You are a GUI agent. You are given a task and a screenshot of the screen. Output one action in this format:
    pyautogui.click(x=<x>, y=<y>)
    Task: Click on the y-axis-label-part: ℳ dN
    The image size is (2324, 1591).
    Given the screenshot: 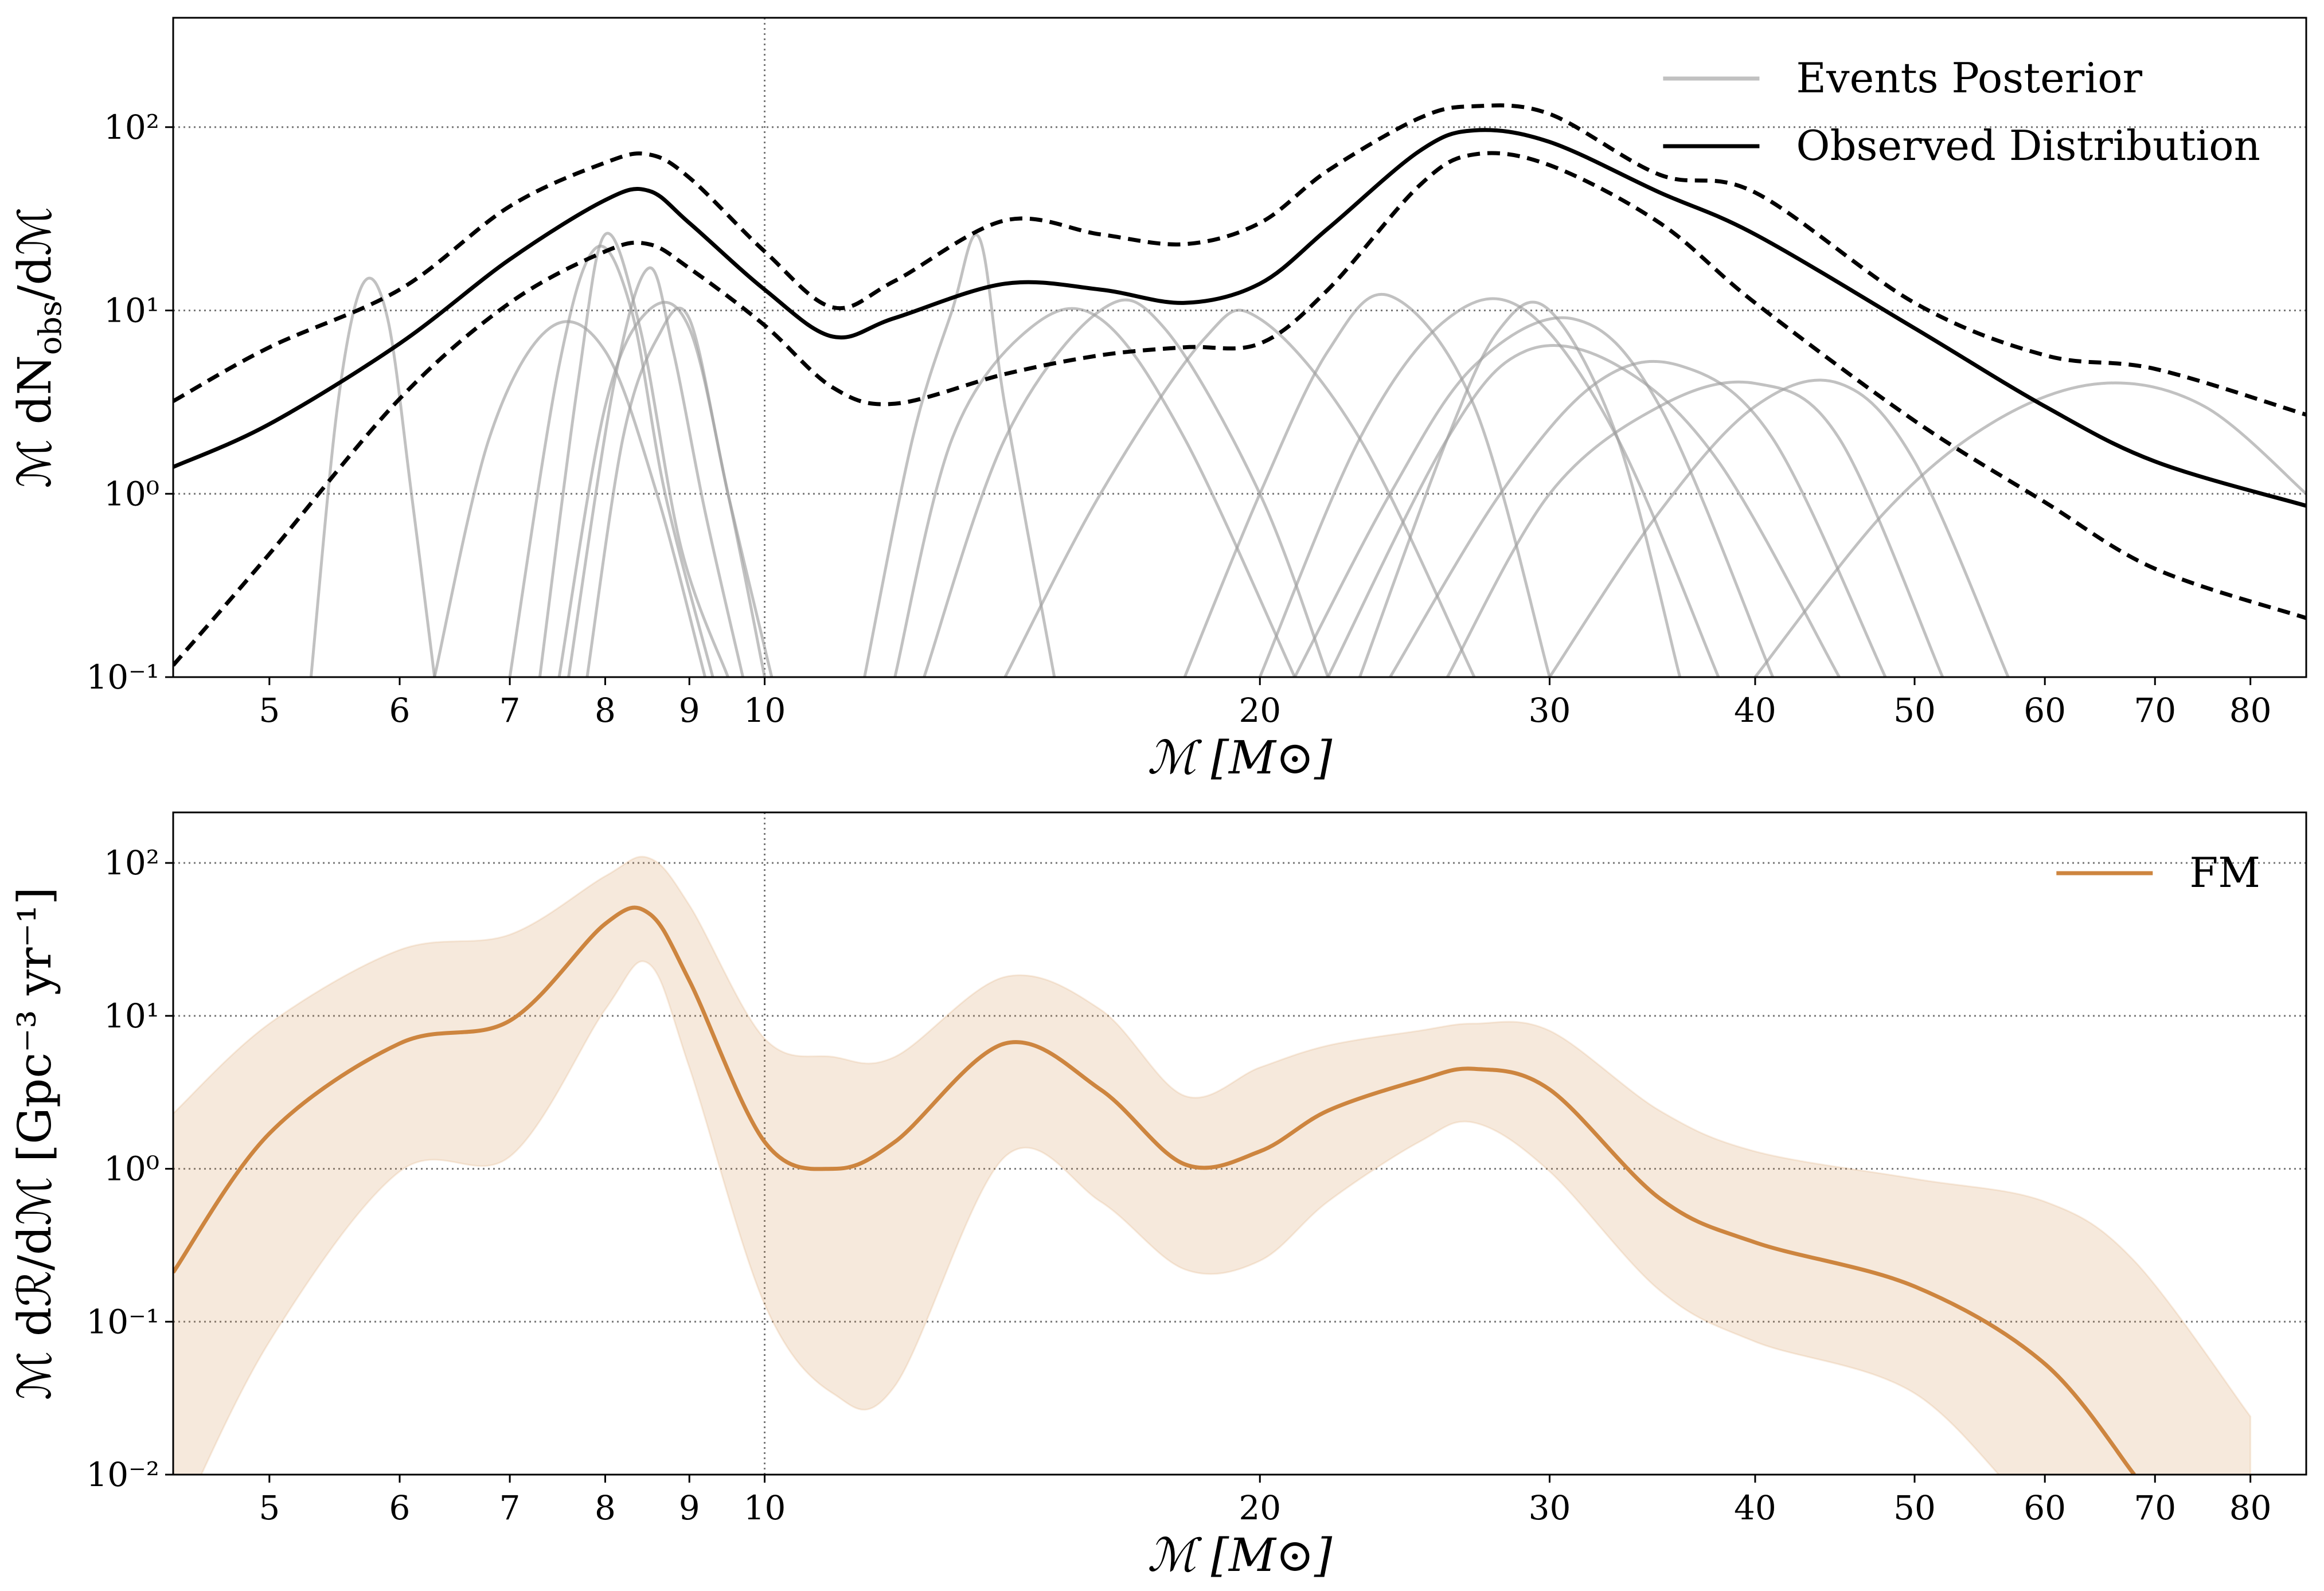 What is the action you would take?
    pyautogui.click(x=34, y=421)
    